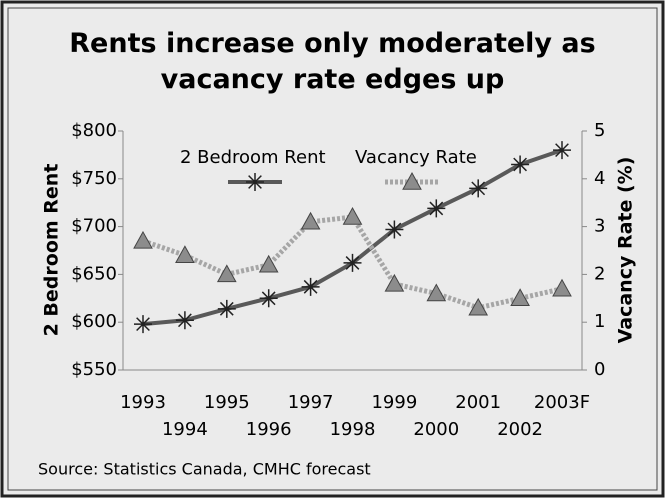 Image resolution: width=665 pixels, height=498 pixels. What do you see at coordinates (94, 178) in the screenshot?
I see `y-tick-label: $750` at bounding box center [94, 178].